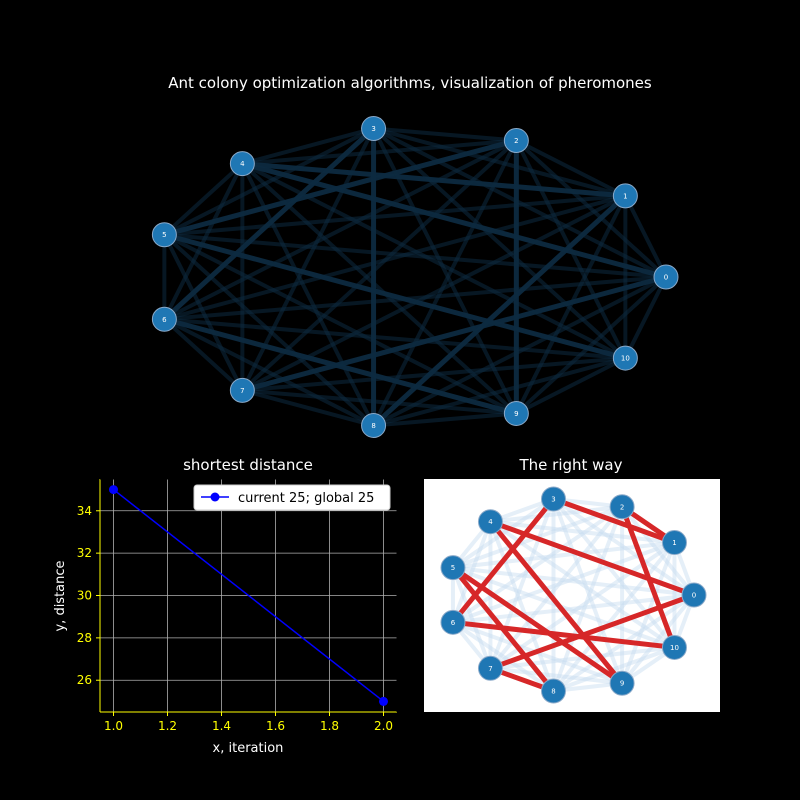  I want to click on route-node-label: 4, so click(490, 522).